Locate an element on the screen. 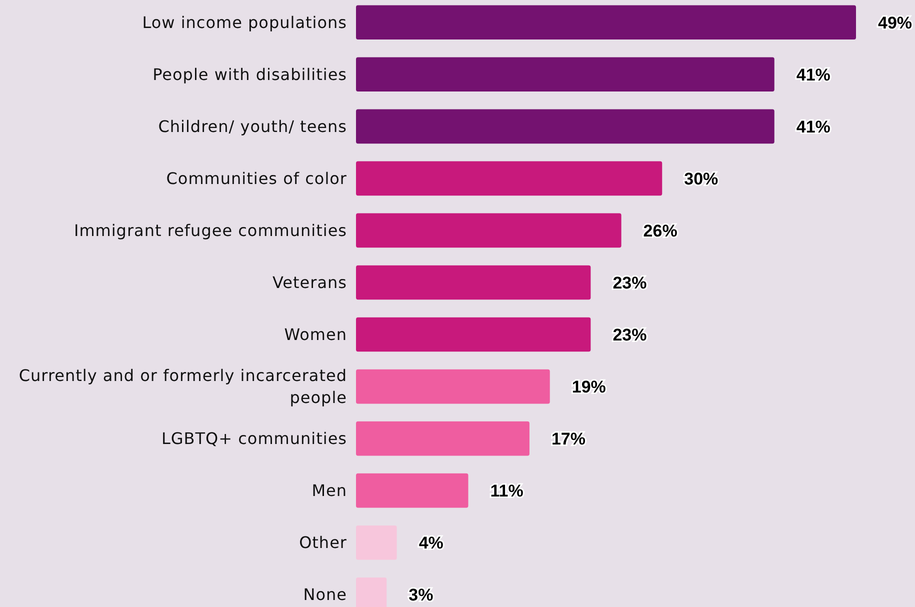 Image resolution: width=915 pixels, height=607 pixels. y-tick-label: None is located at coordinates (325, 594).